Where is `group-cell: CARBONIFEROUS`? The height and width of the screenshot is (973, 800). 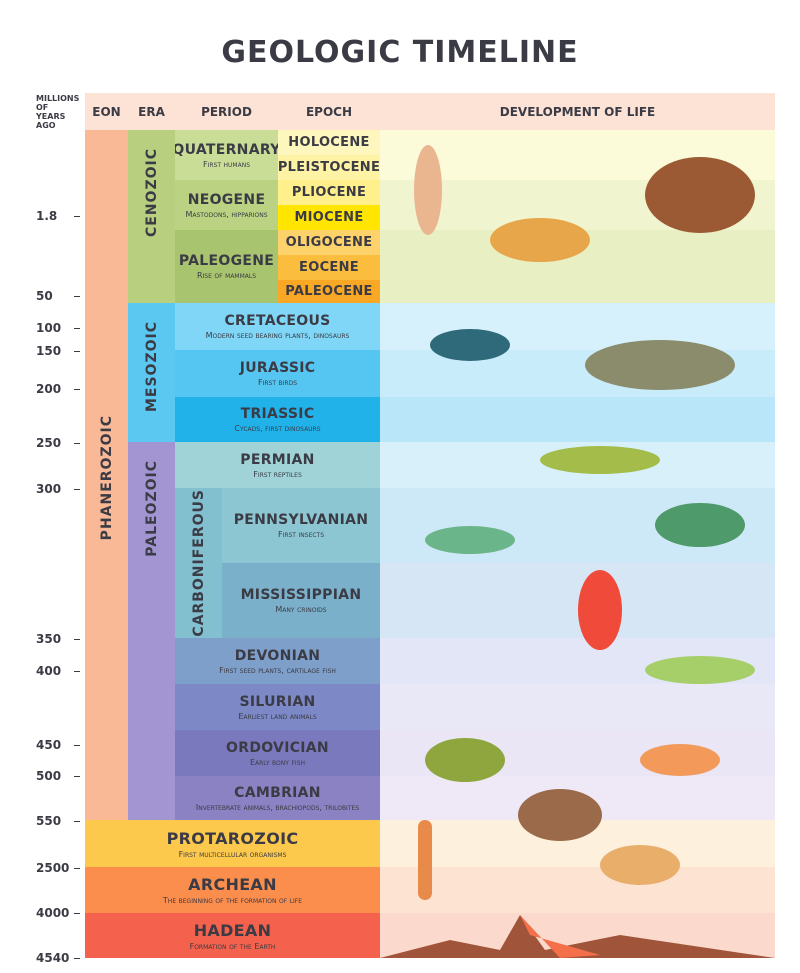 group-cell: CARBONIFEROUS is located at coordinates (198, 563).